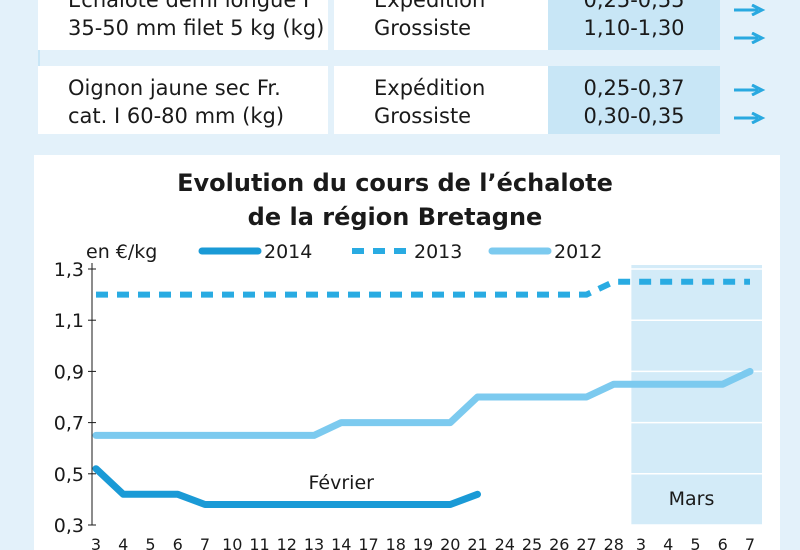 The image size is (800, 550). I want to click on series-line-2012, so click(423, 403).